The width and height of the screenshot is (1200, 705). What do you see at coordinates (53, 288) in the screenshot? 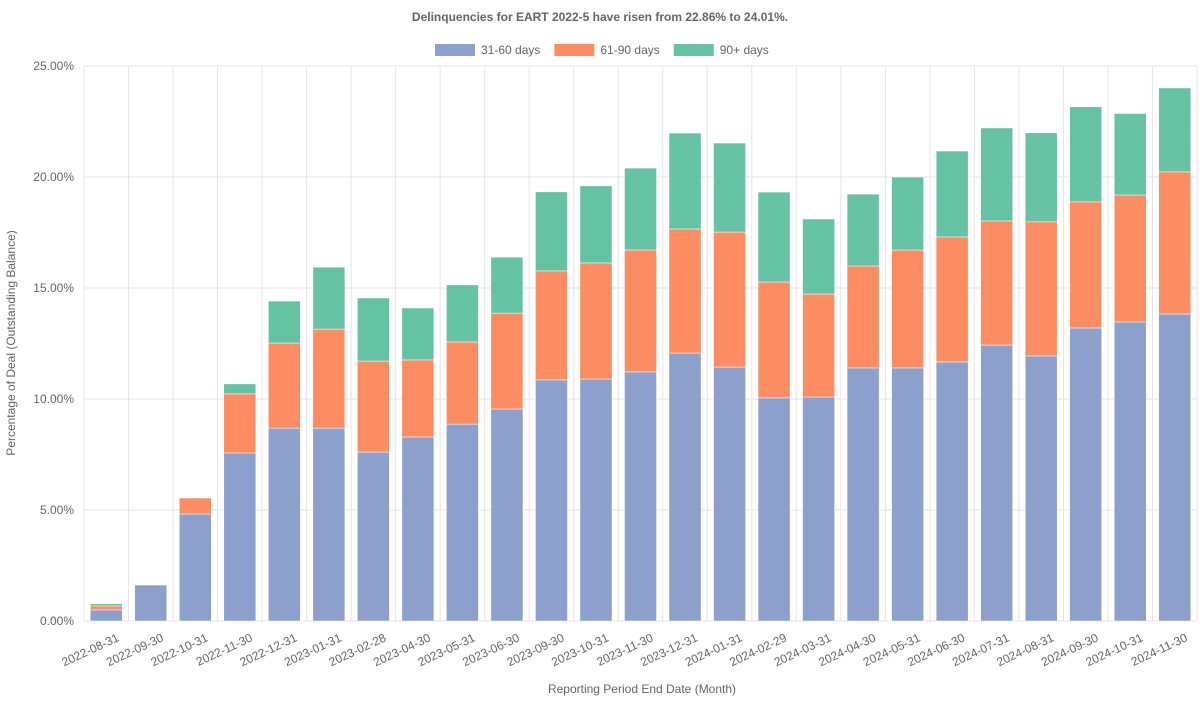
I see `y-tick-label: 15.00%` at bounding box center [53, 288].